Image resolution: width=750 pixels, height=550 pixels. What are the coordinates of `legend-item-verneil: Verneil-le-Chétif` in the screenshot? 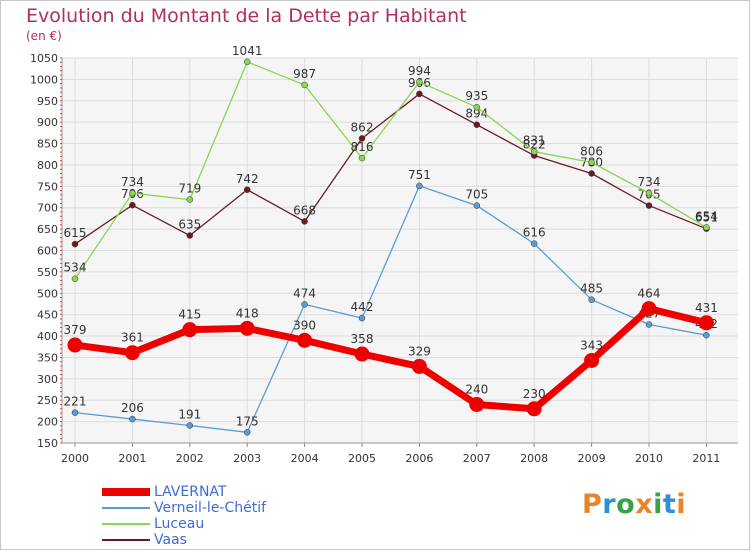 It's located at (212, 508).